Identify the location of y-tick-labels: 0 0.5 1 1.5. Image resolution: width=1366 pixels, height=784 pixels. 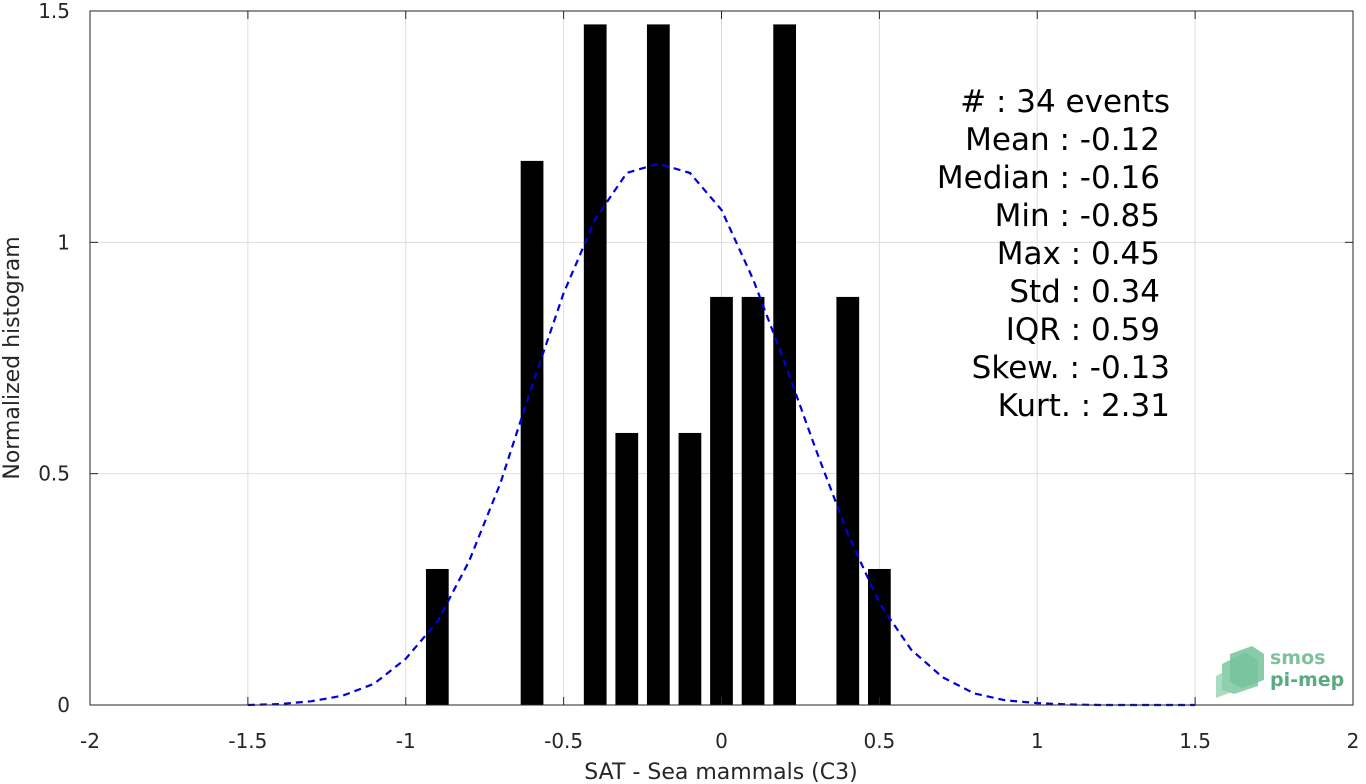
(54, 358).